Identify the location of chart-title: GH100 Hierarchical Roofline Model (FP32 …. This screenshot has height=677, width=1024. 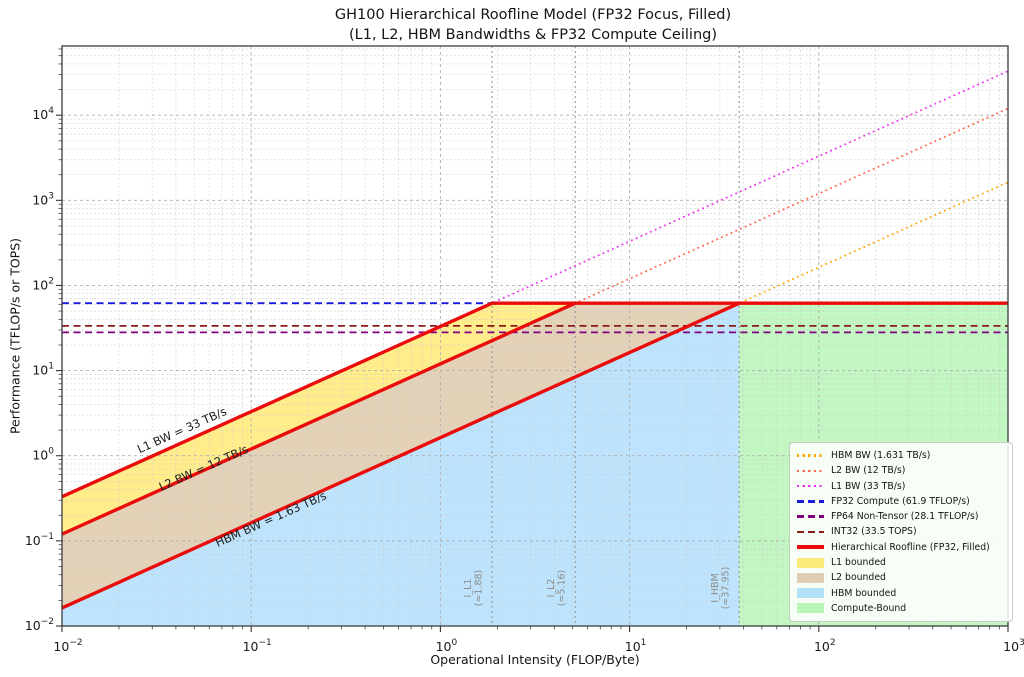
(533, 15).